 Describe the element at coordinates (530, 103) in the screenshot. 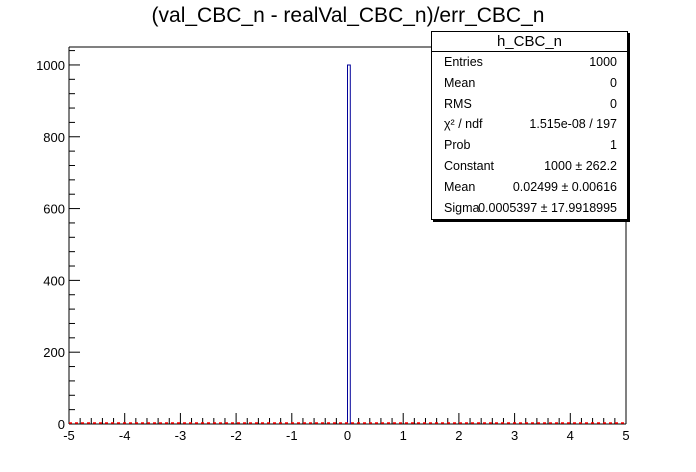

I see `stats-row-rms: RMS 0` at that location.